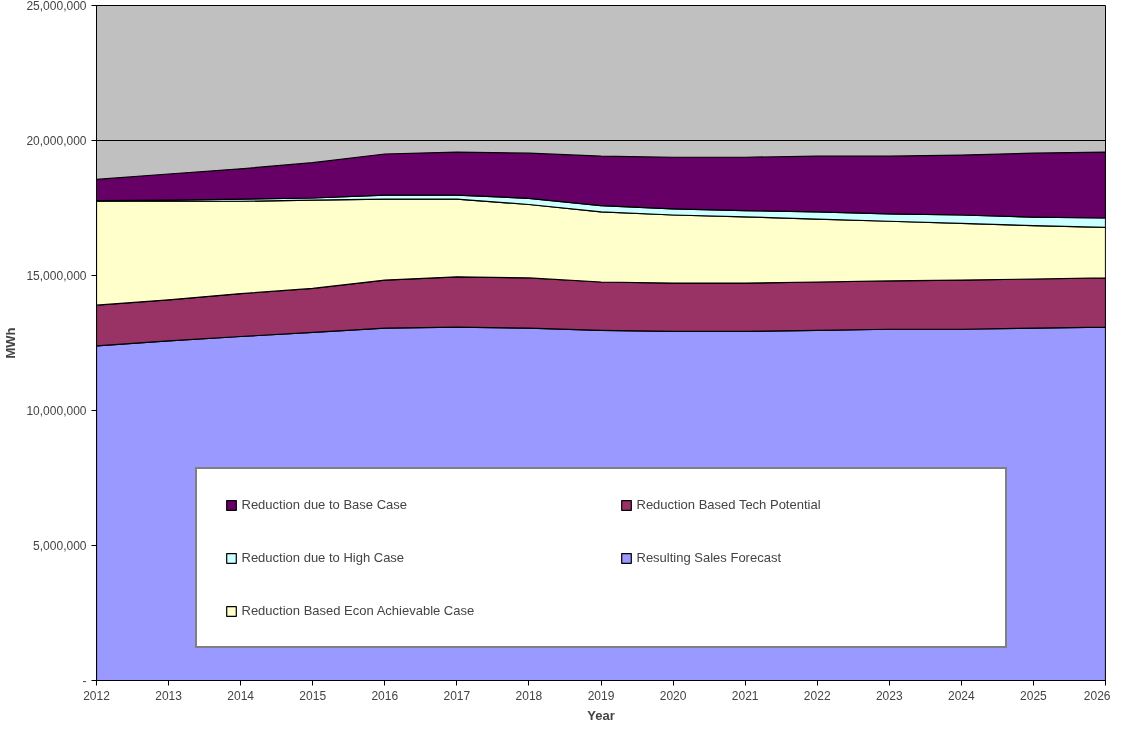 The image size is (1124, 731). What do you see at coordinates (56, 141) in the screenshot?
I see `y-tick-label: 20,000,000` at bounding box center [56, 141].